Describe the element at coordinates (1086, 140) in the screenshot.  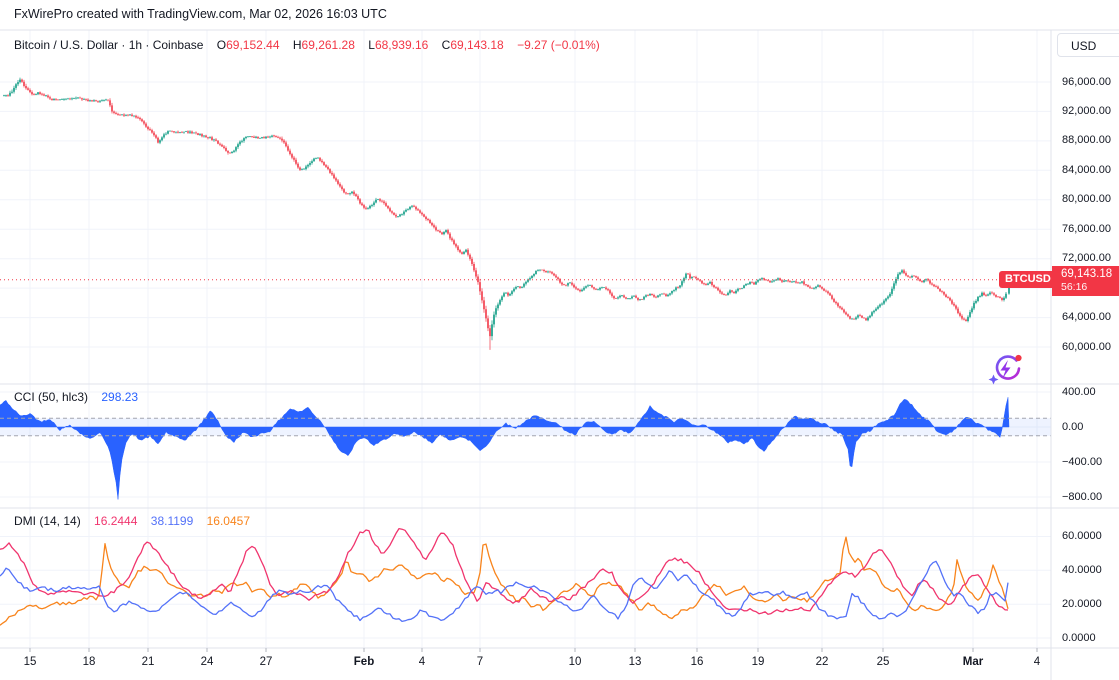
I see `price-axis-label: 88,000.00` at that location.